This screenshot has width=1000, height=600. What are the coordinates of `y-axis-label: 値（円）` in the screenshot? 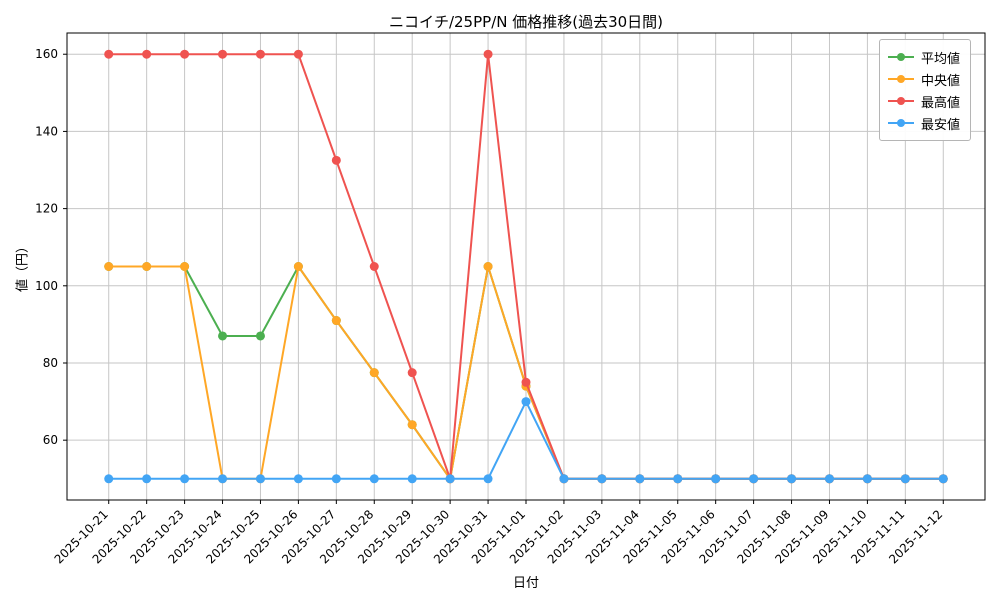 It's located at (23, 266).